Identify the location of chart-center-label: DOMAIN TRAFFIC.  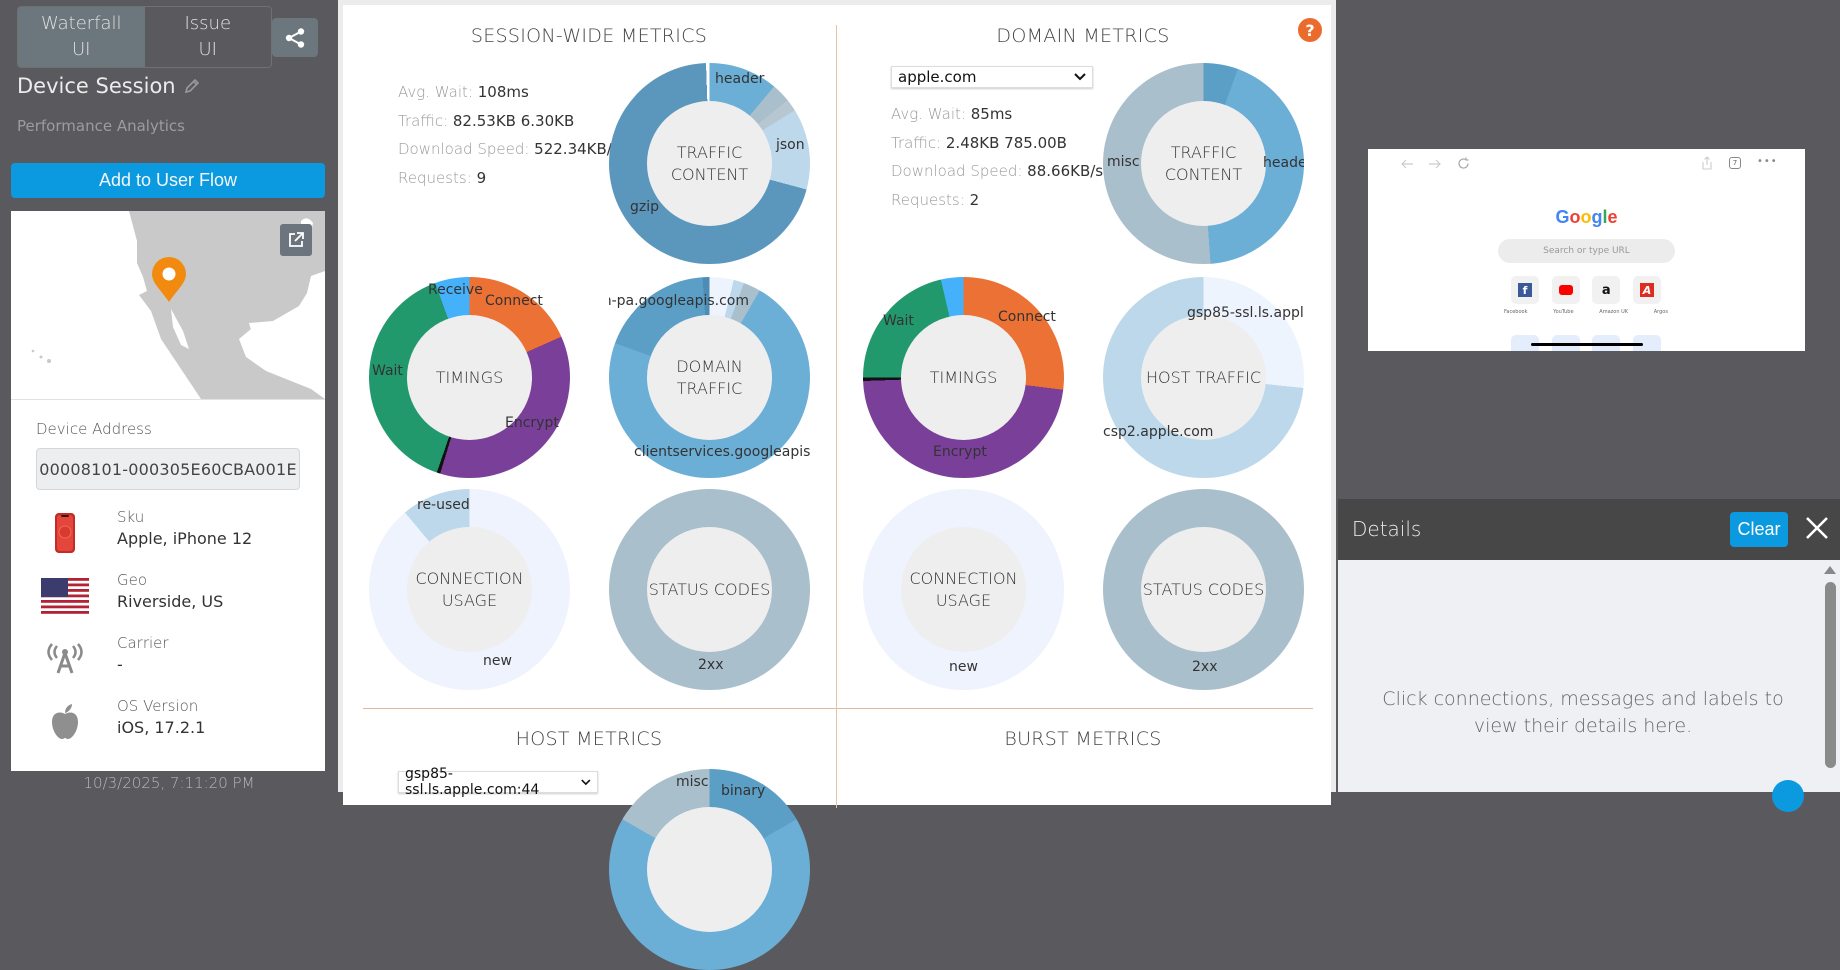
(709, 377).